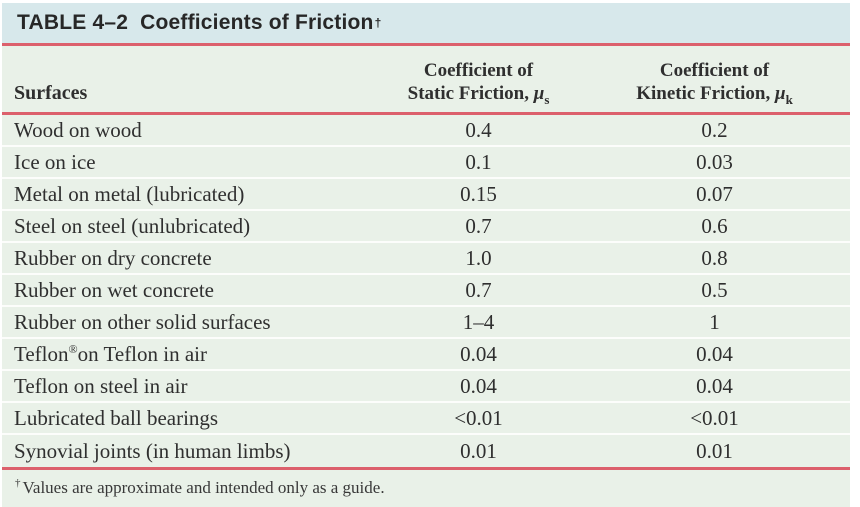  What do you see at coordinates (426, 195) in the screenshot?
I see `table-row: Metal on metal (lubricated) 0.15 0.07` at bounding box center [426, 195].